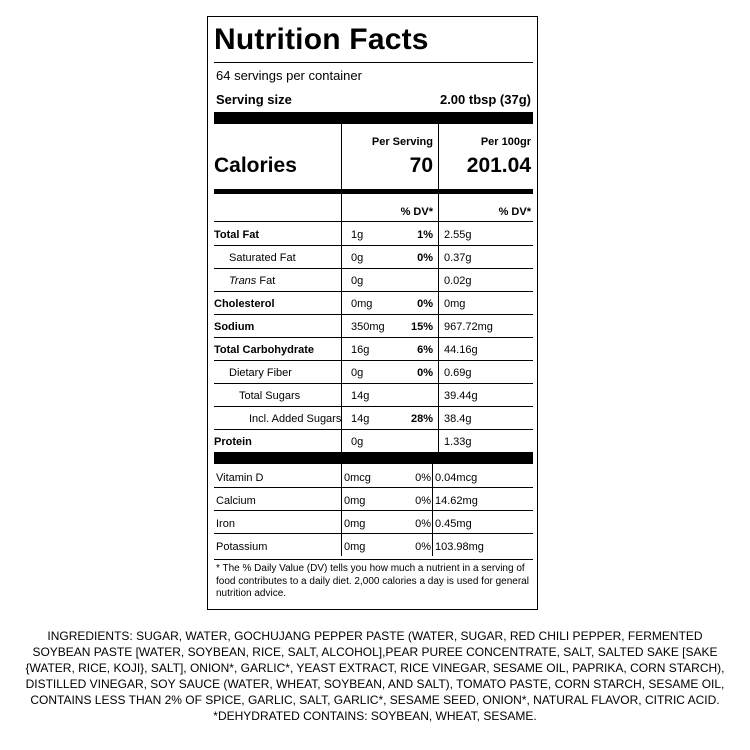 This screenshot has height=750, width=750. Describe the element at coordinates (260, 373) in the screenshot. I see `nutrient-name: Dietary Fiber` at that location.